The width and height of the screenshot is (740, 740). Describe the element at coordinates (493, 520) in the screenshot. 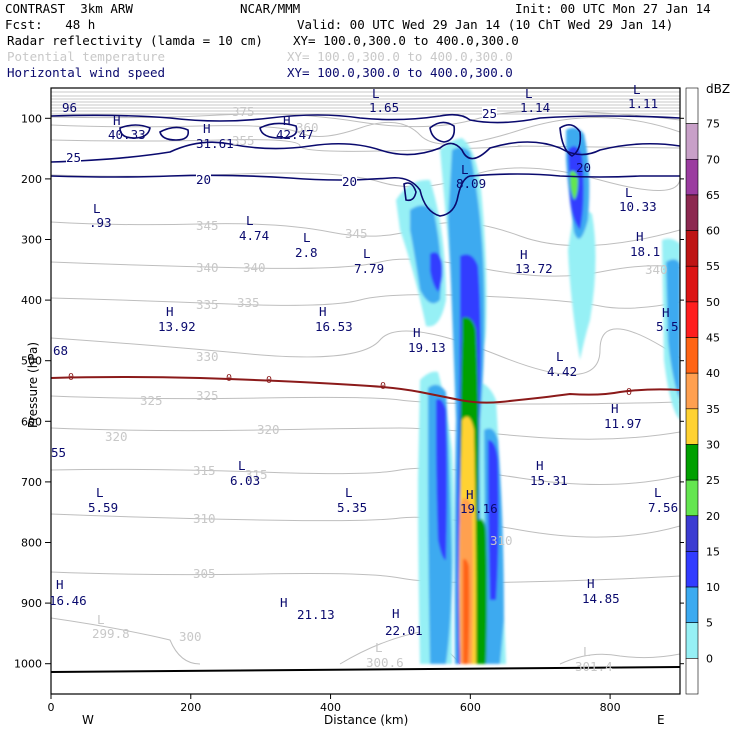

I see `dbz-cell-darkblue-right` at that location.